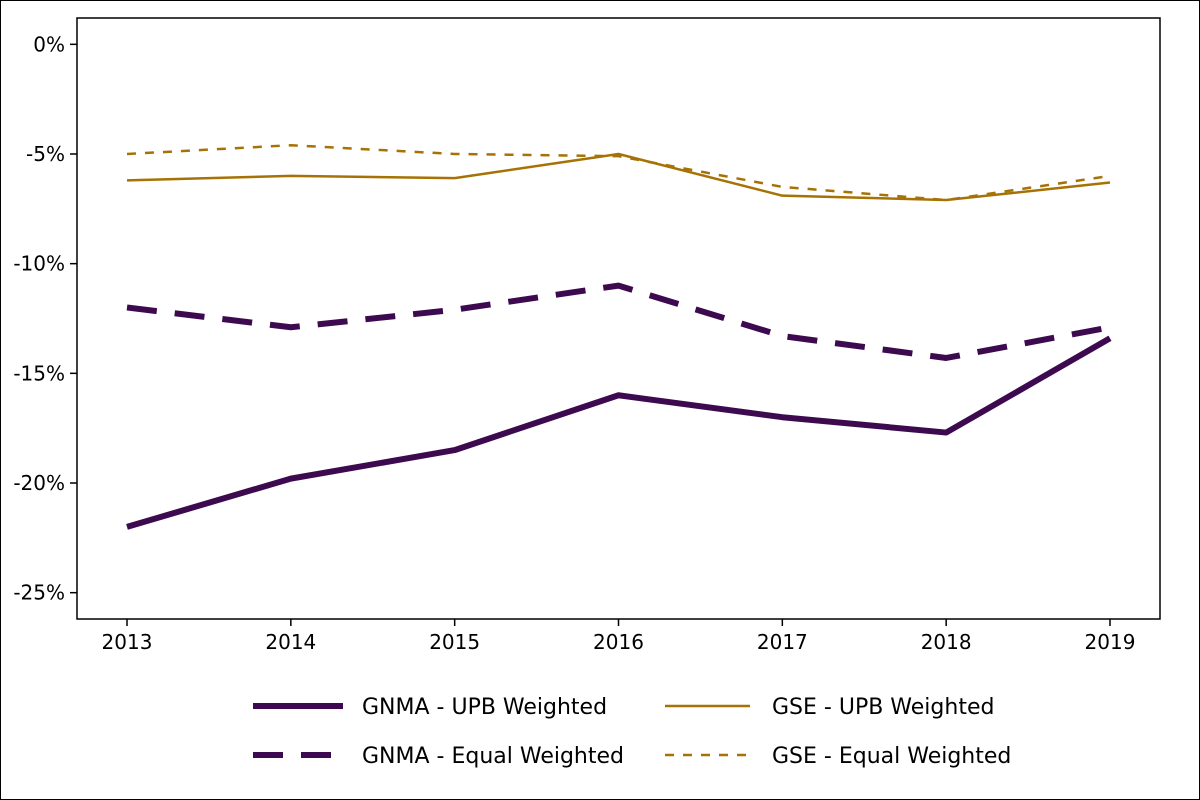  I want to click on legend-label-4: GSE - Equal Weighted, so click(891, 756).